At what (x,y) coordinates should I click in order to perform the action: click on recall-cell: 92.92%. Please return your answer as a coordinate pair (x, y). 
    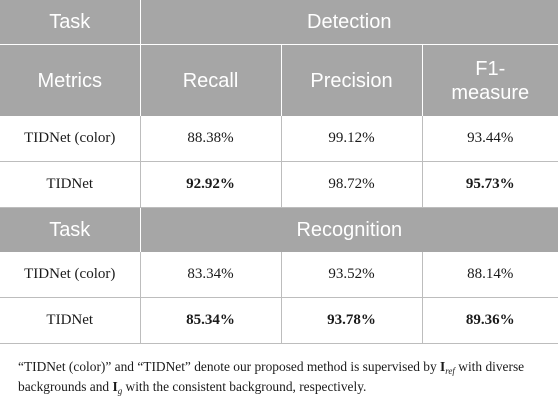
    Looking at the image, I should click on (210, 184).